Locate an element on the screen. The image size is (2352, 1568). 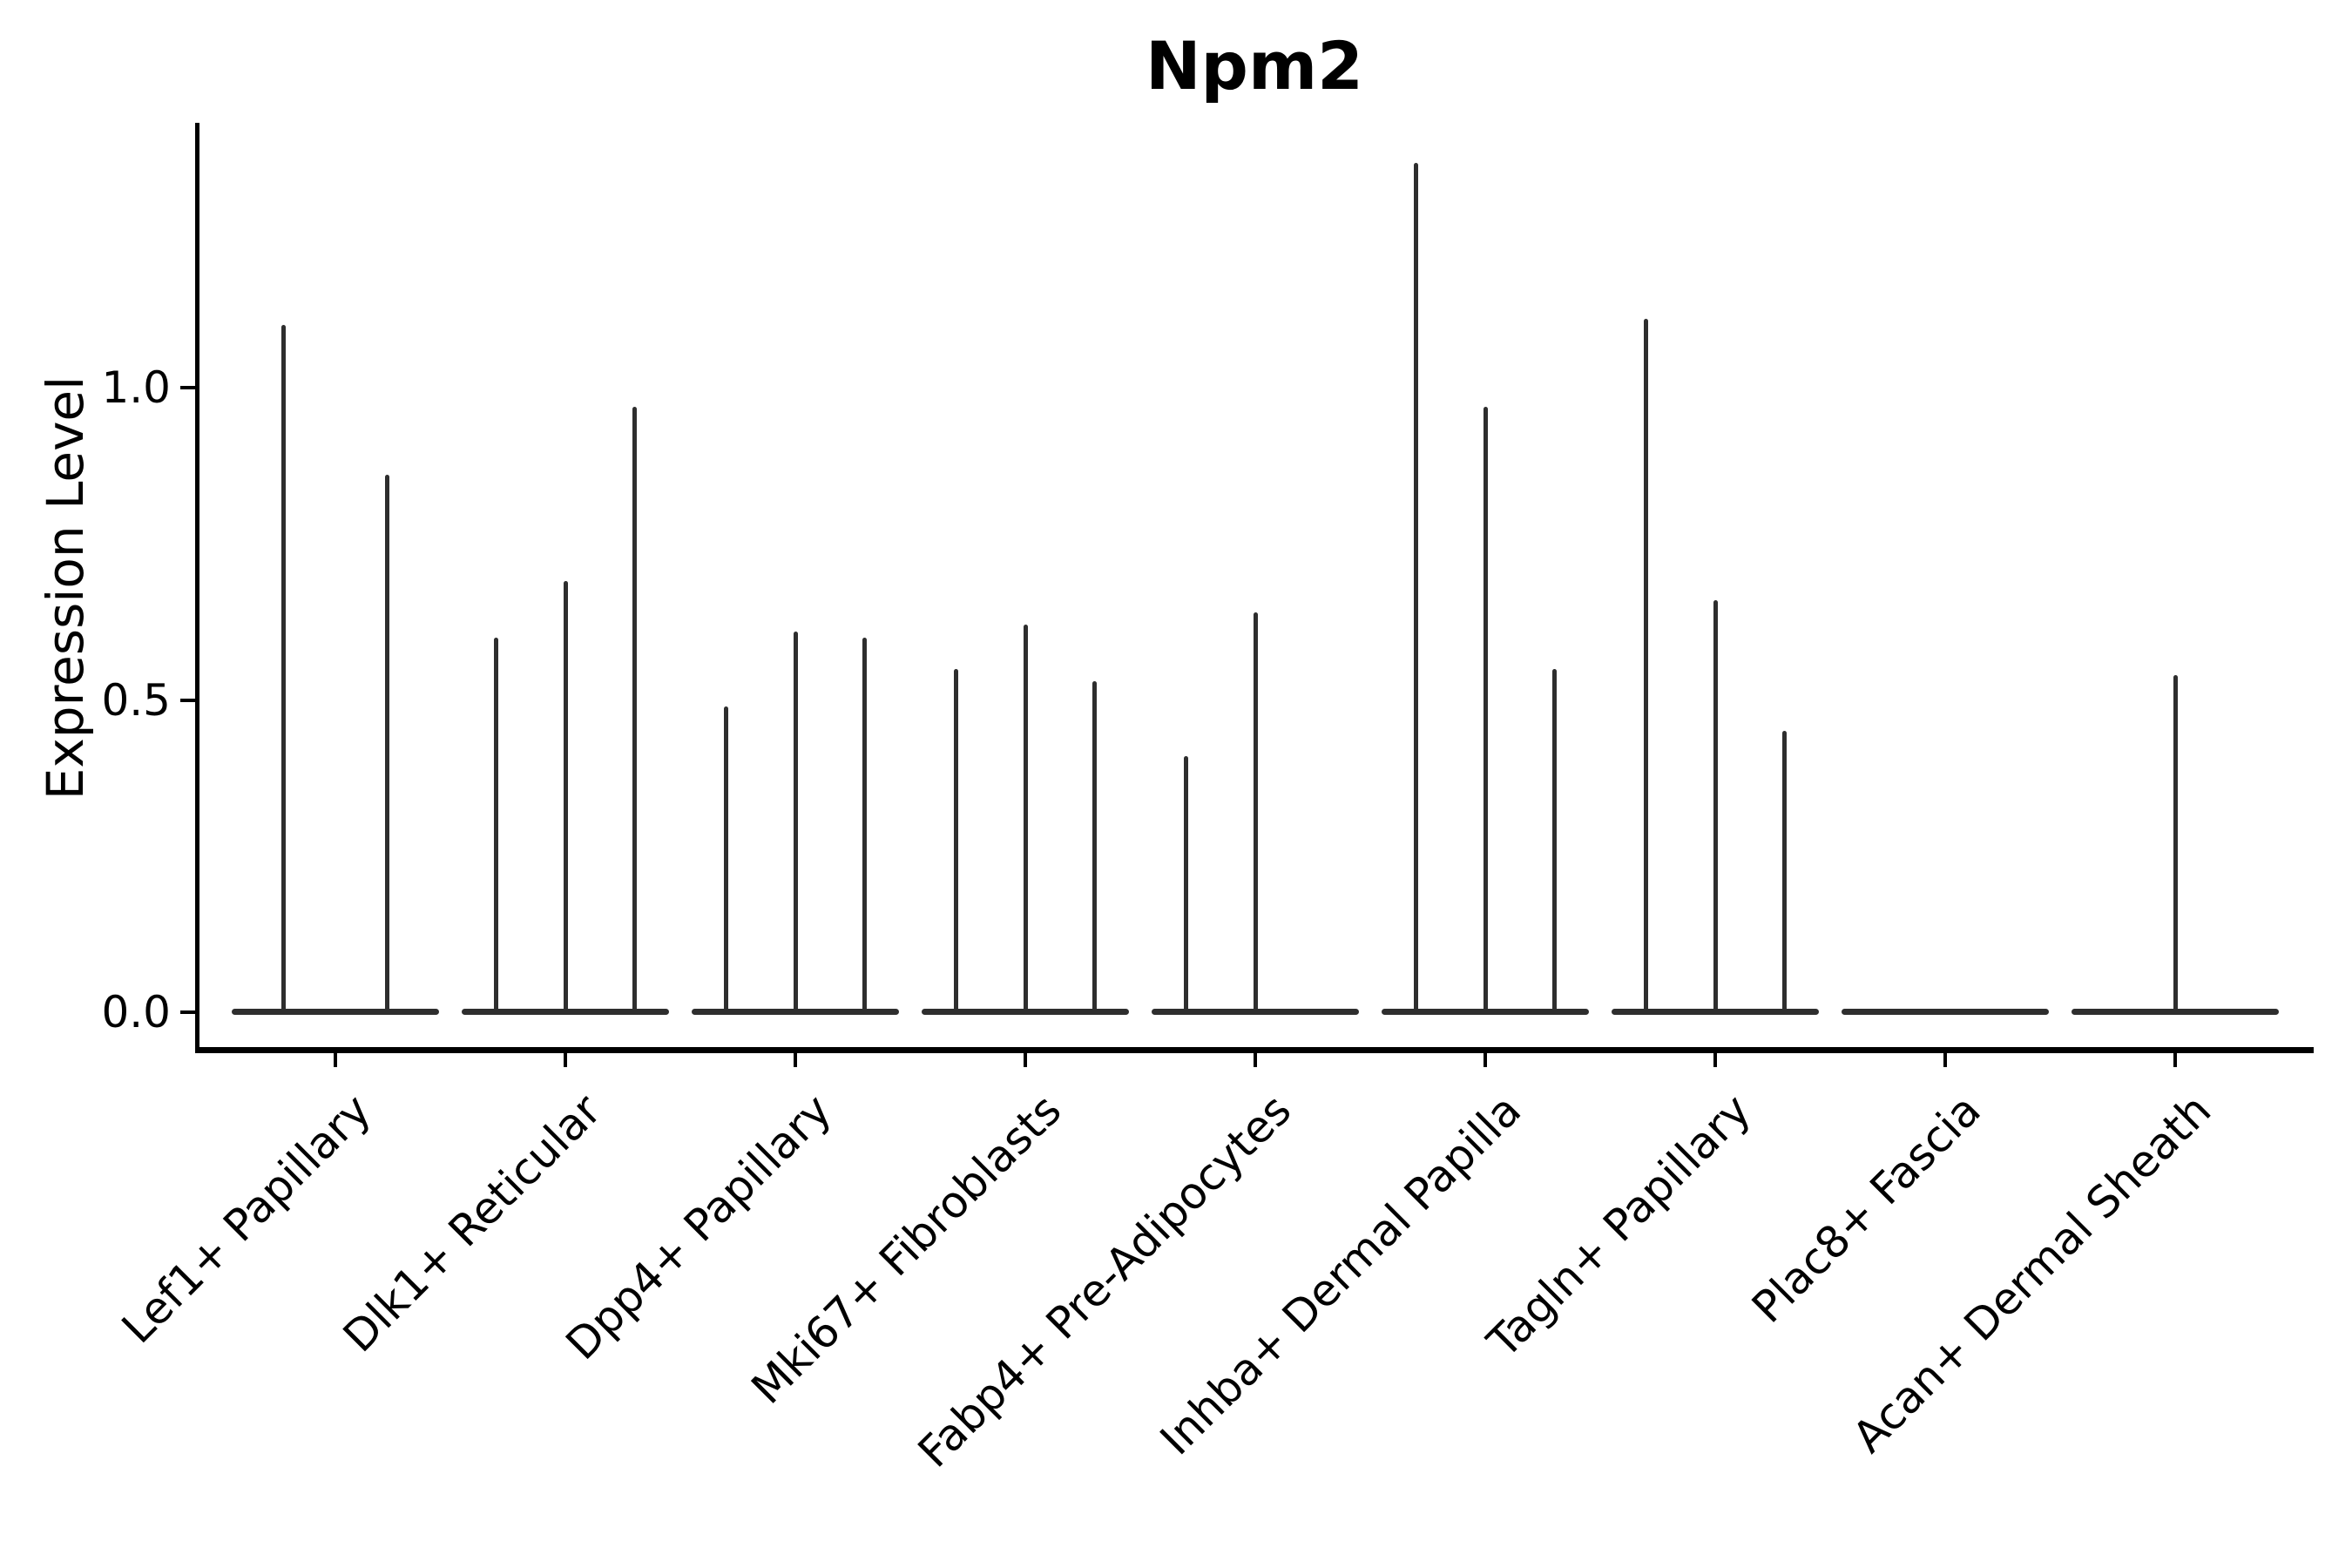
x-tick-label: Fabp4+ Pre-Adipocytes is located at coordinates (1104, 1281).